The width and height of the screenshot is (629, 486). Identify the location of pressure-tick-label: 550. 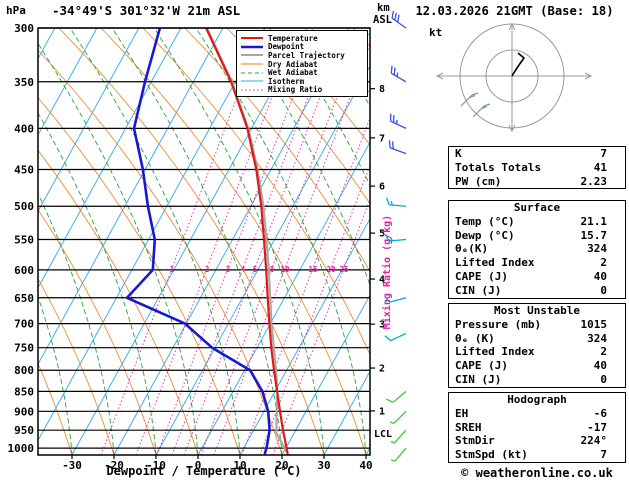
(24, 239).